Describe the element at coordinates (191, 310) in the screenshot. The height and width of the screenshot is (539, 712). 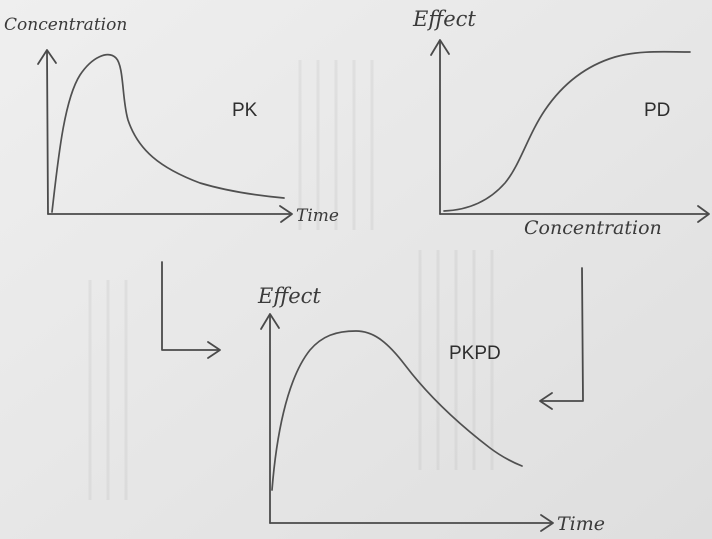
I see `pk-to-pkpd-arrow` at that location.